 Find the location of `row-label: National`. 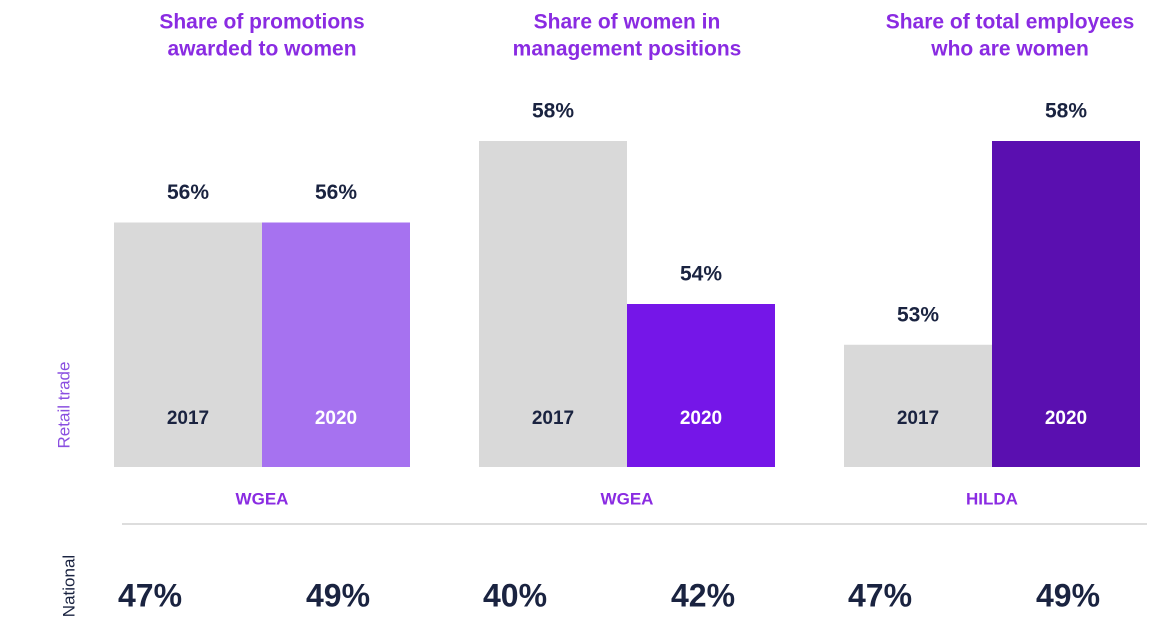

row-label: National is located at coordinates (68, 586).